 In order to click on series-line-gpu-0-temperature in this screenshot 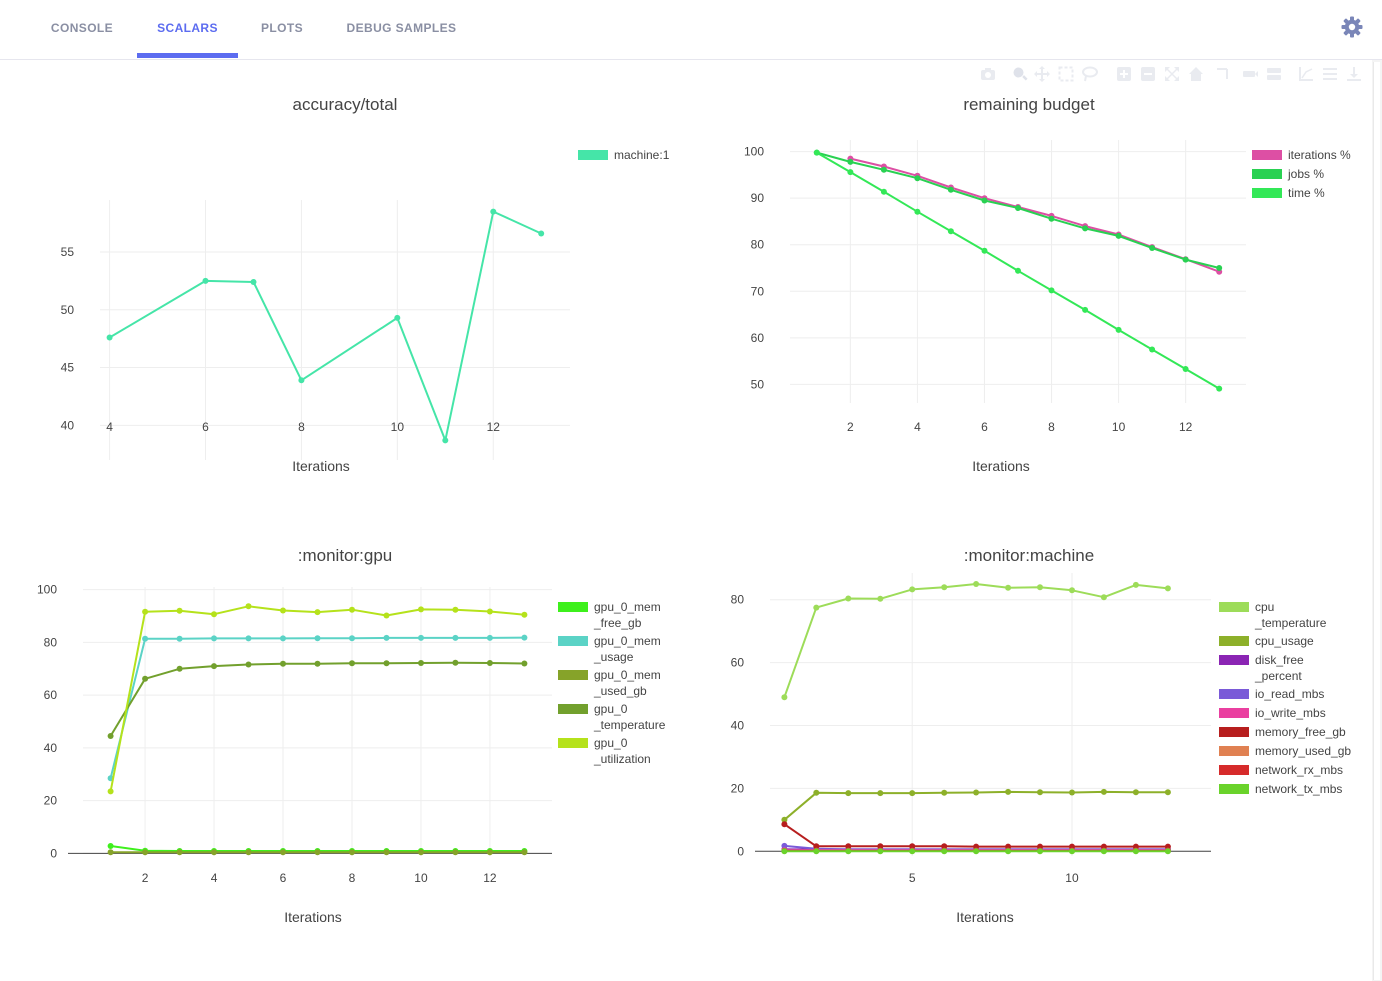, I will do `click(317, 699)`.